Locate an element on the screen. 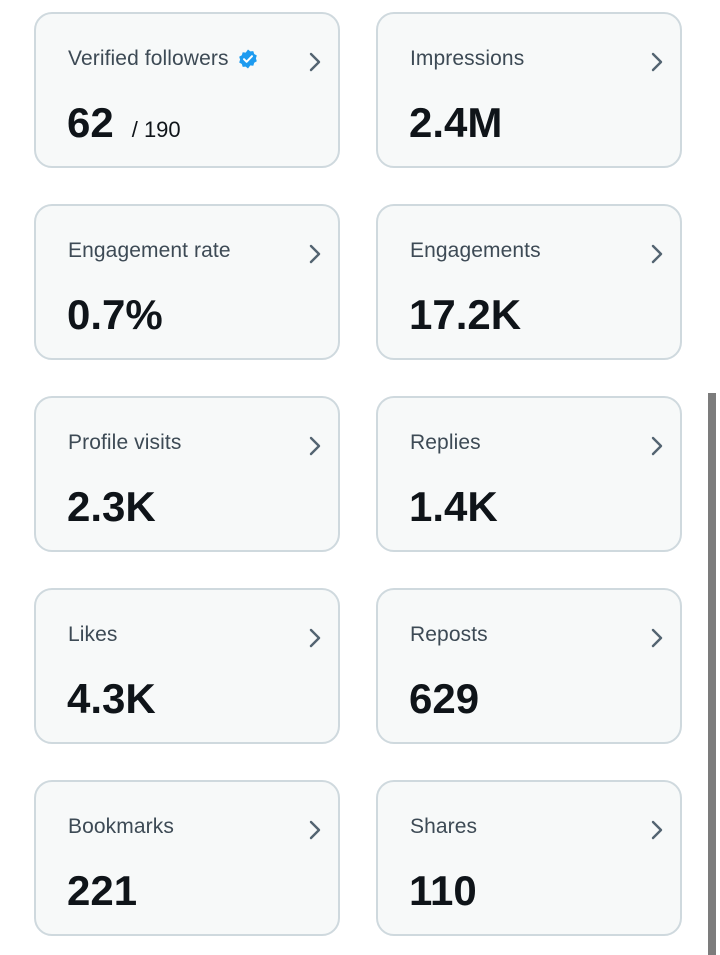 The image size is (720, 955). metric-value: 221 is located at coordinates (102, 890).